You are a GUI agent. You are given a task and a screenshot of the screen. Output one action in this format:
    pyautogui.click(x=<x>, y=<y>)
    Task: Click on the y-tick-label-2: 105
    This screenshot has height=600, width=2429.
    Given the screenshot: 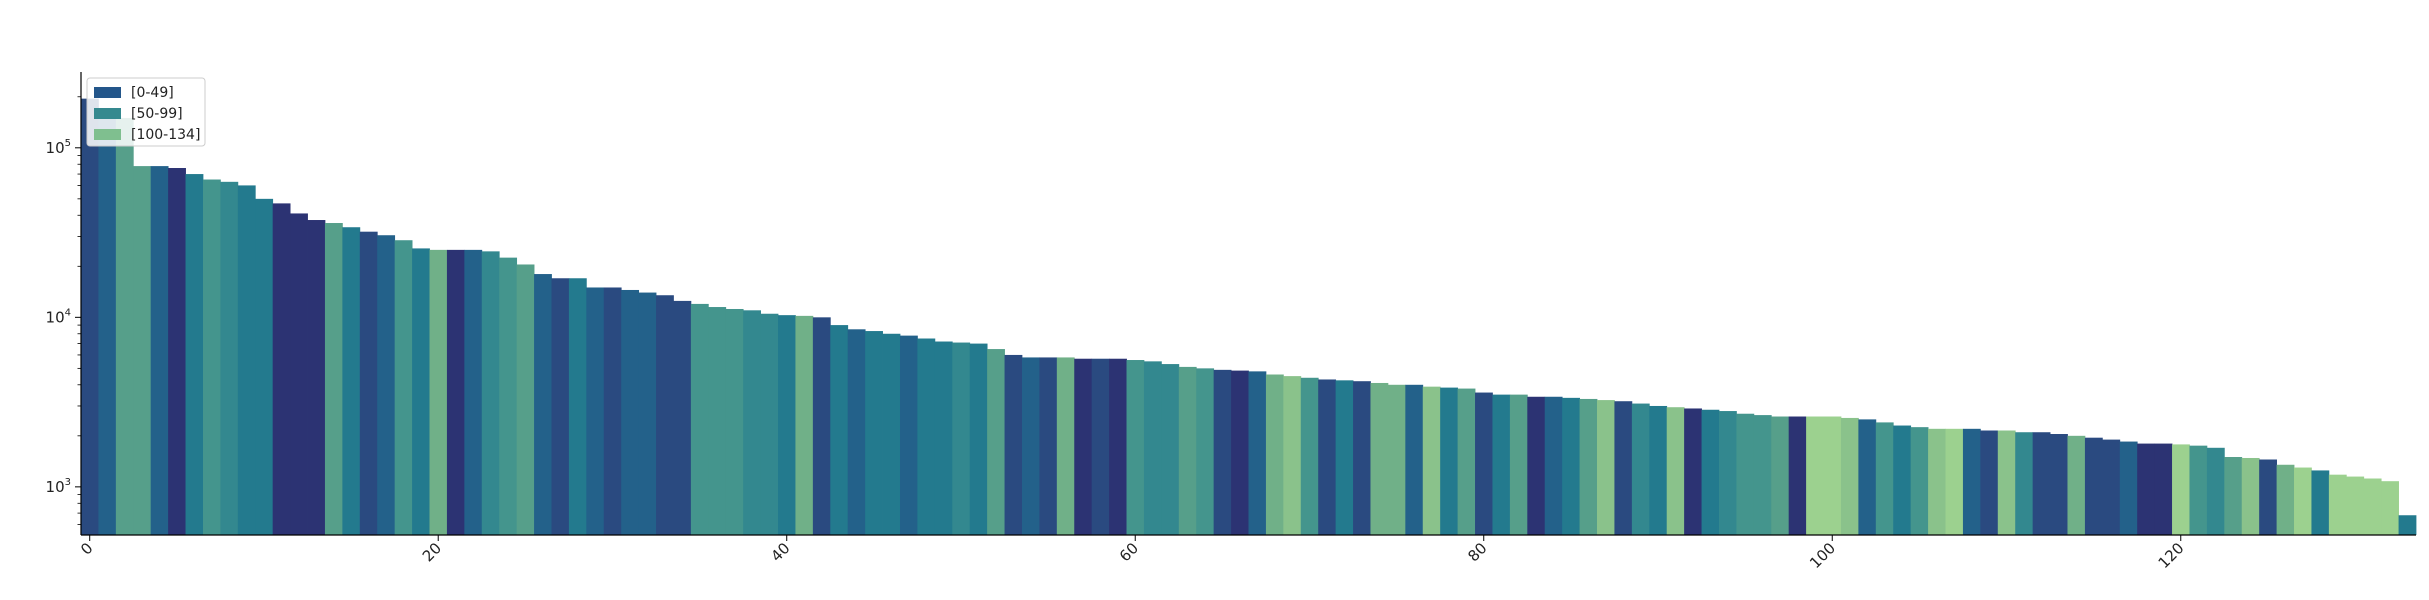 What is the action you would take?
    pyautogui.click(x=58, y=147)
    